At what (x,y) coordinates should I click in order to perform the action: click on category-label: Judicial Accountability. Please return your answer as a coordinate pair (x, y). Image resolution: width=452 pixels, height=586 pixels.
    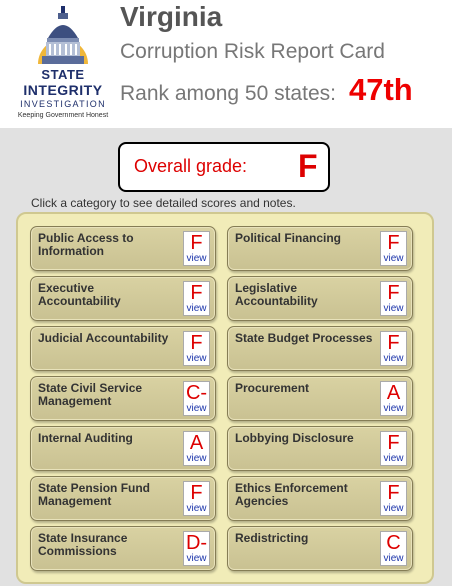
    Looking at the image, I should click on (103, 338).